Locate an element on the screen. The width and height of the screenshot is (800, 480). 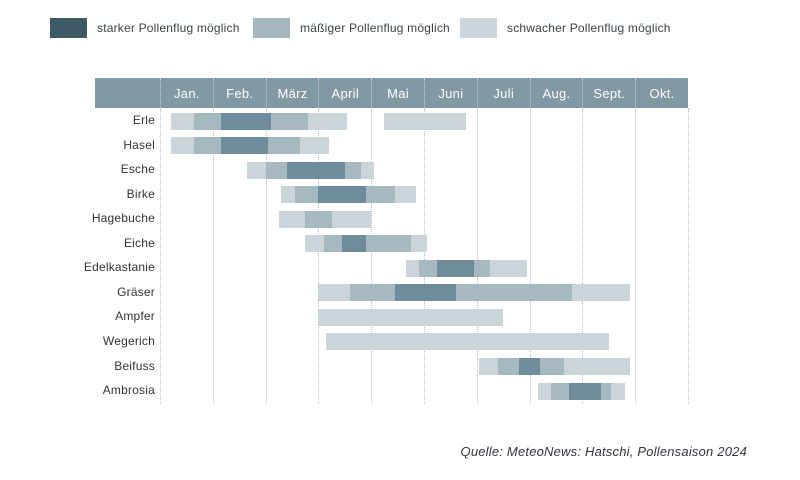
row-label: Ampfer is located at coordinates (135, 316).